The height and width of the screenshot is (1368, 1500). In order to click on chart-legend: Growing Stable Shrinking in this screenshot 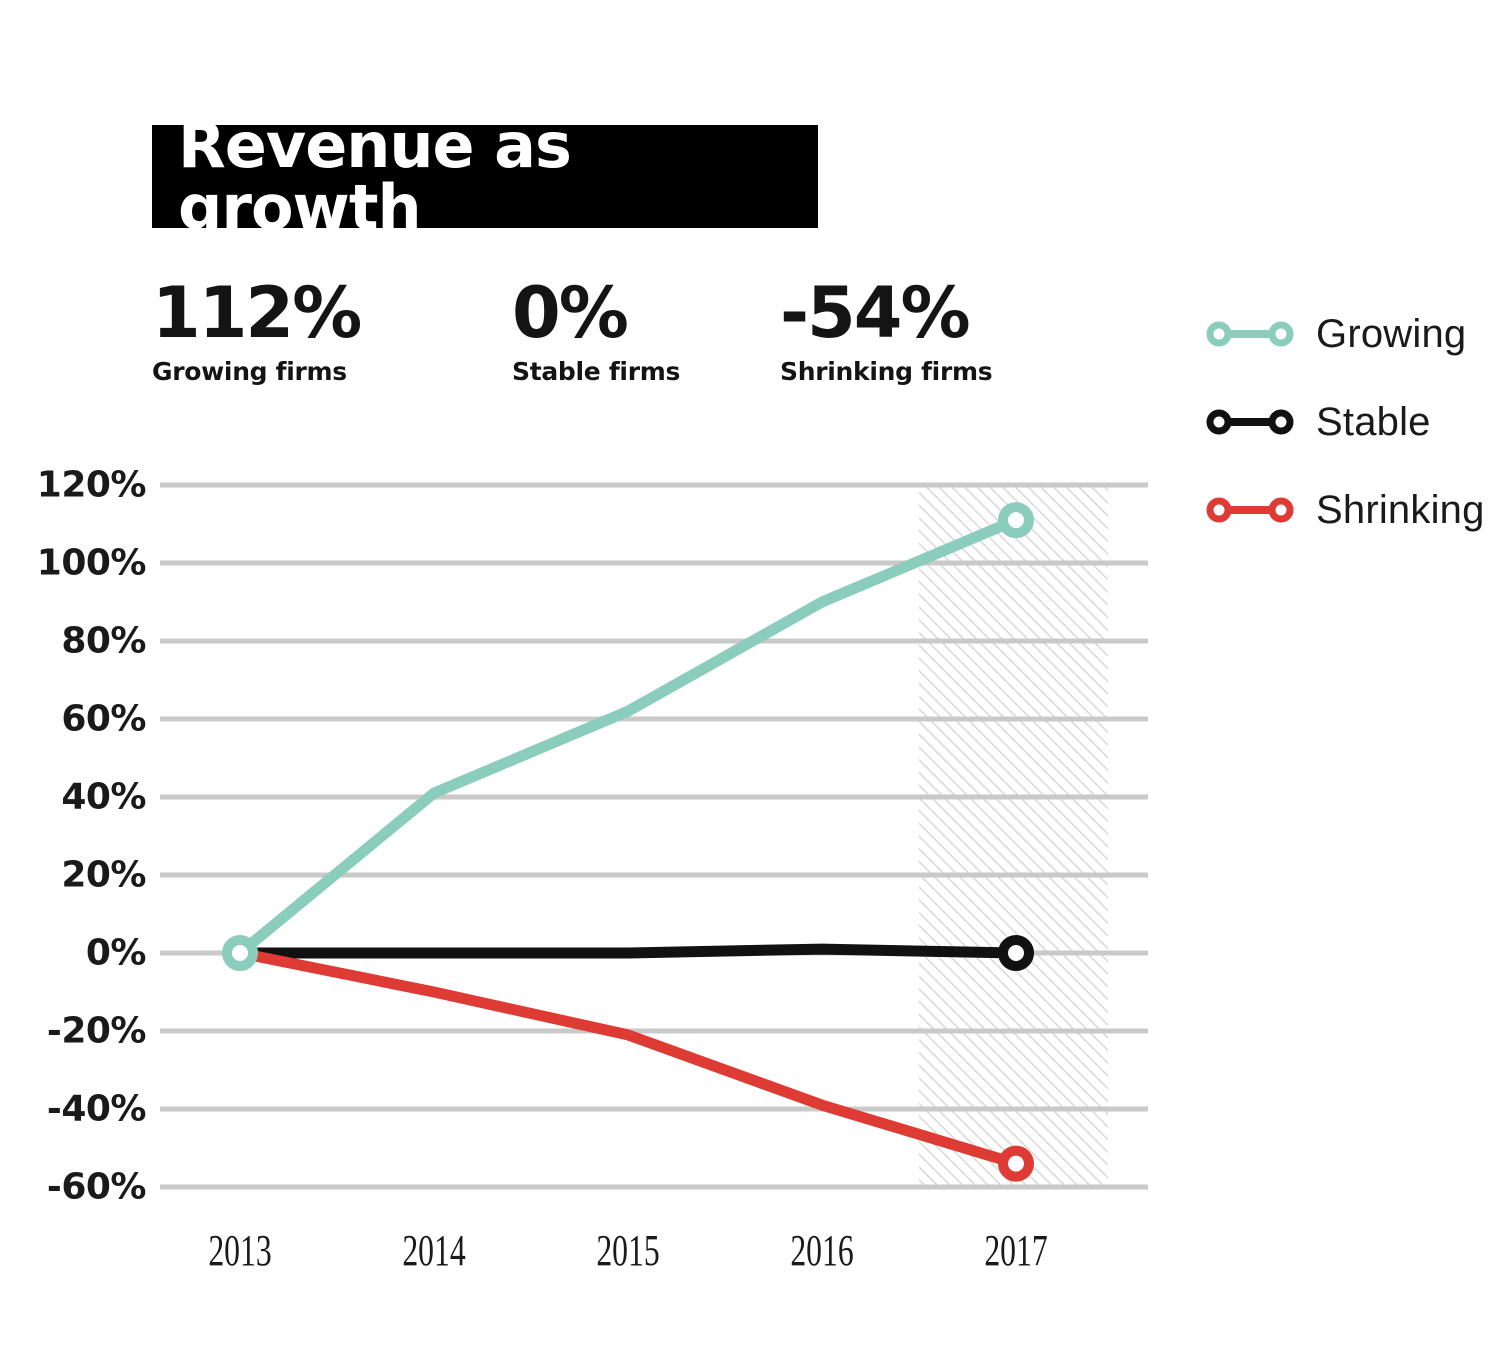, I will do `click(1345, 422)`.